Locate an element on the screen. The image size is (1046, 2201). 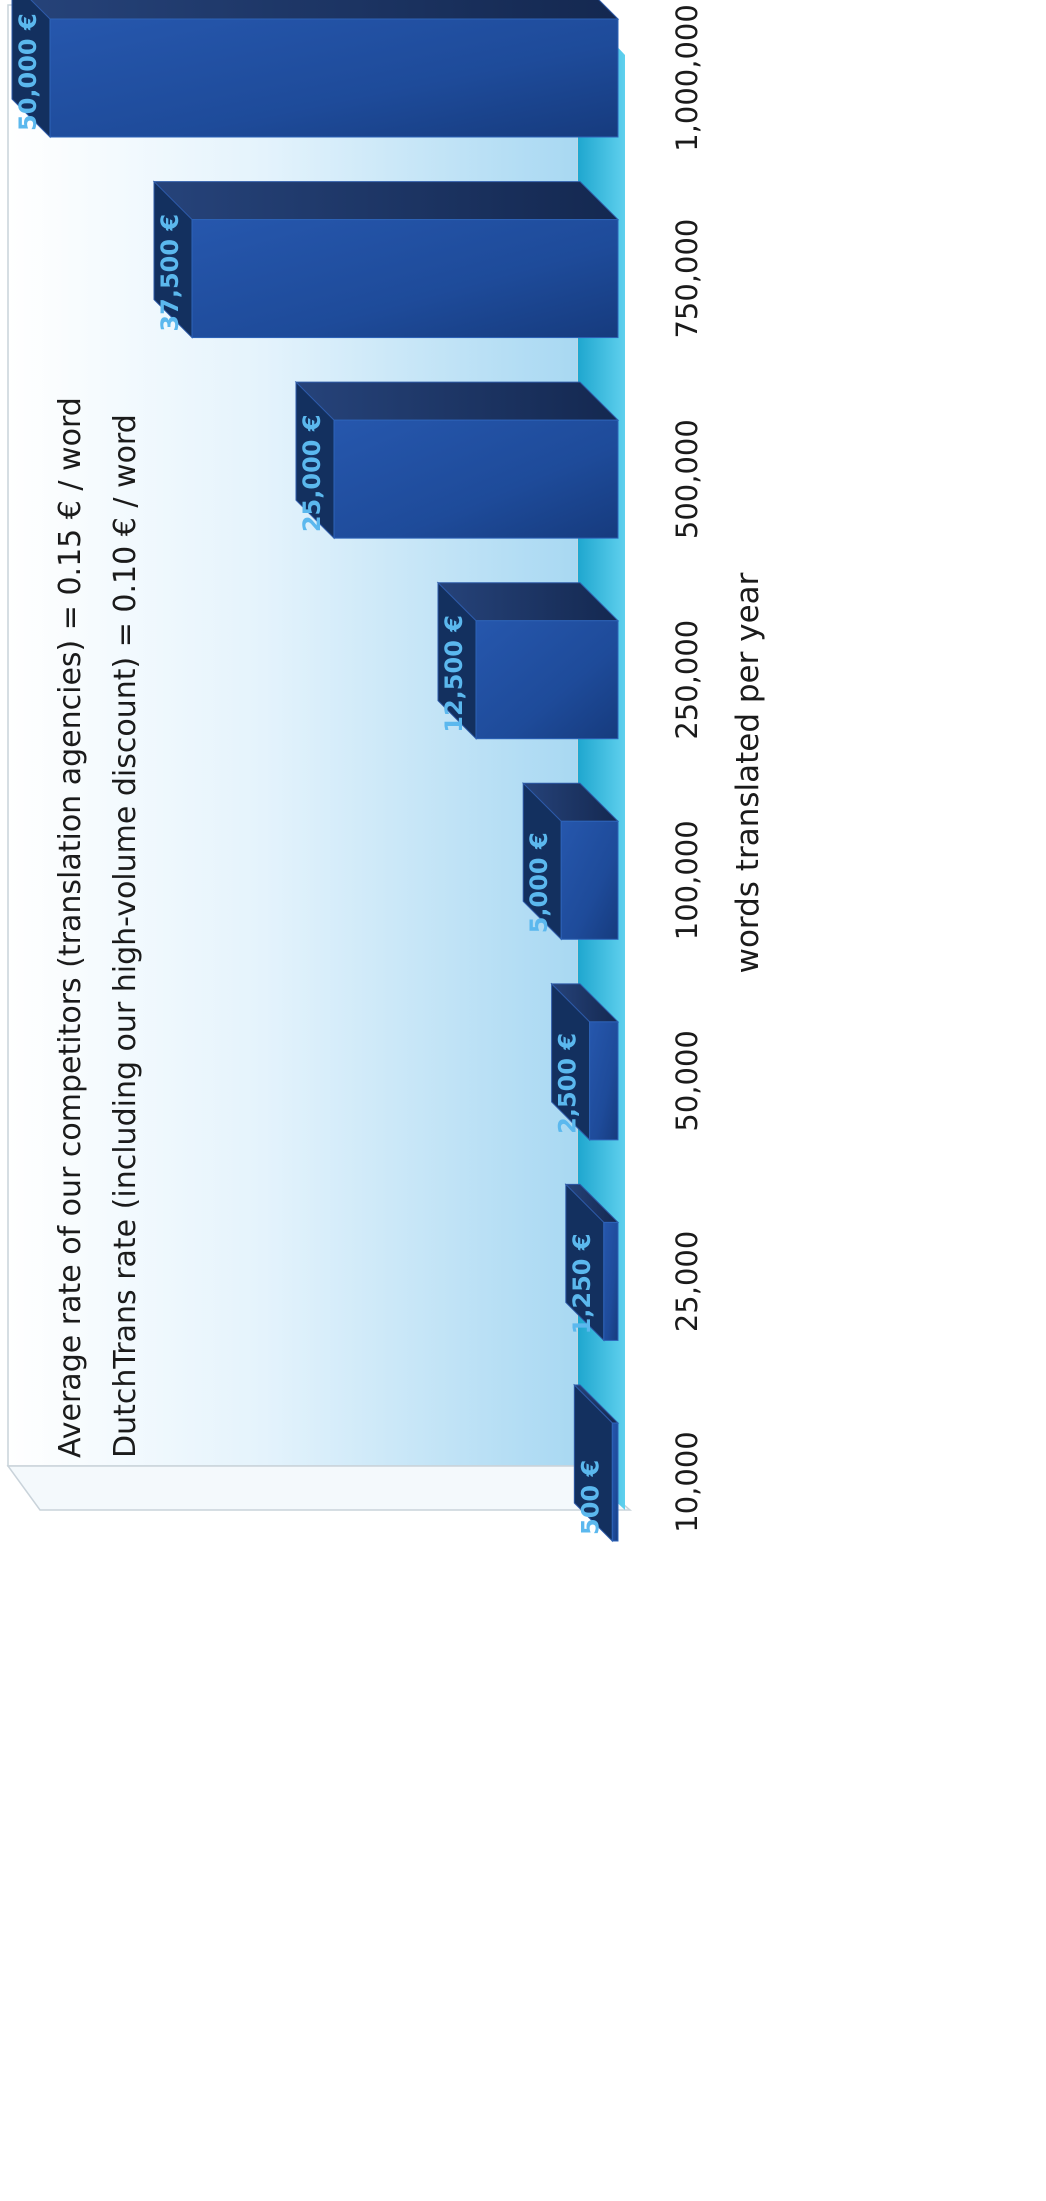
bar-value-label: 2,500 € is located at coordinates (568, 1083).